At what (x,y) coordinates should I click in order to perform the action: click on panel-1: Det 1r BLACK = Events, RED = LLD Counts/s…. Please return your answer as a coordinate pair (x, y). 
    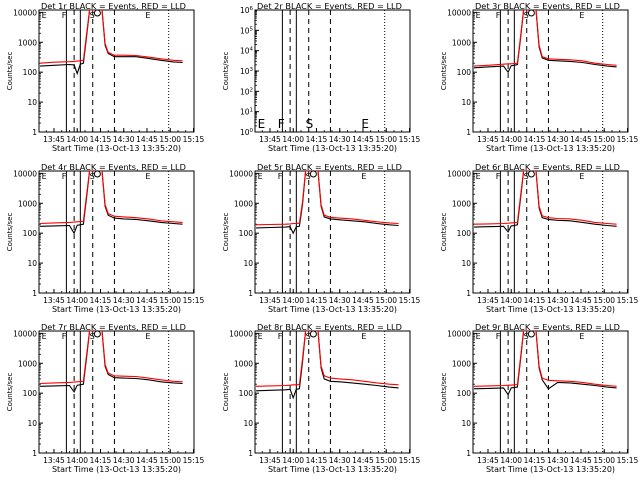
    Looking at the image, I should click on (105, 77).